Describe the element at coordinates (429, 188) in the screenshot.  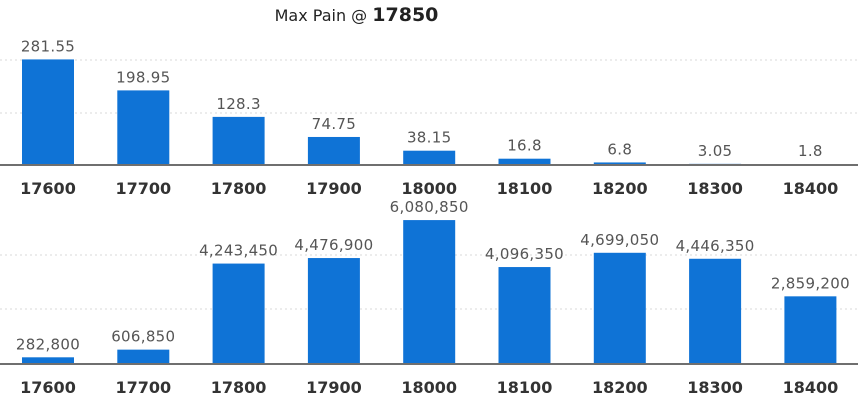
I see `top-tick-label-18000: 18000` at that location.